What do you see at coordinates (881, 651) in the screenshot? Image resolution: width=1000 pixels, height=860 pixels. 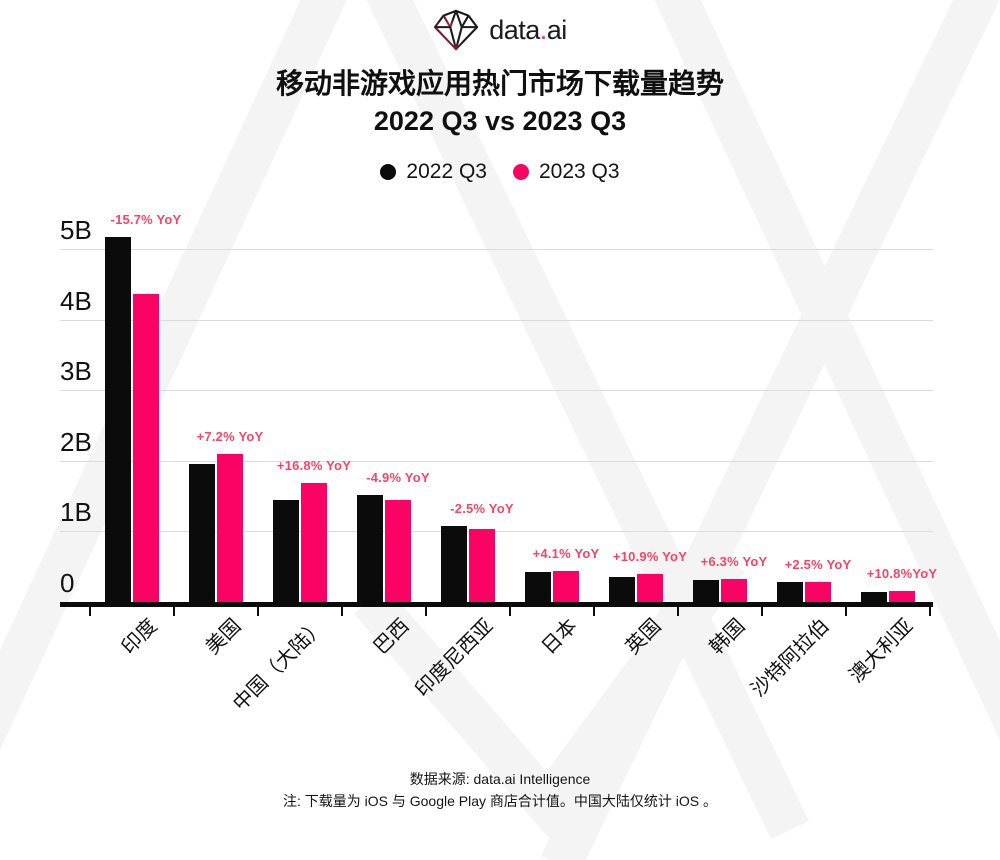 I see `x-axis-label: 澳大利亚` at bounding box center [881, 651].